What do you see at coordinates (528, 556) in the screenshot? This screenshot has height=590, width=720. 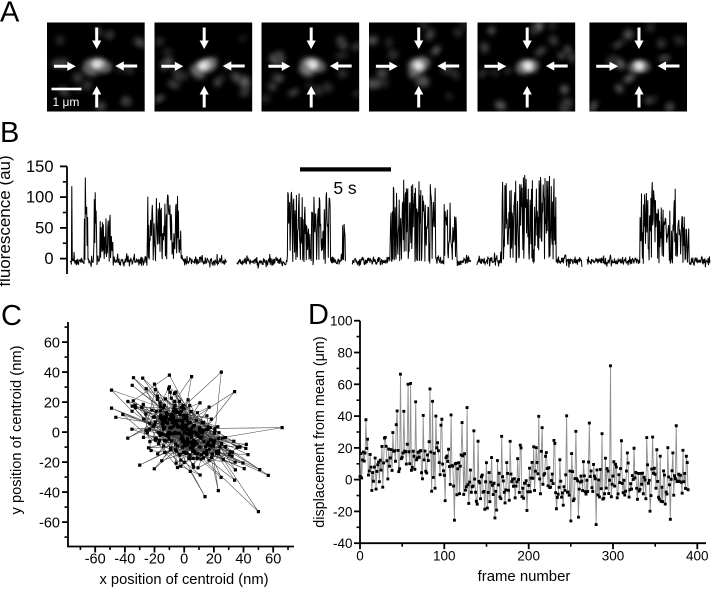 I see `svg-text: 200` at bounding box center [528, 556].